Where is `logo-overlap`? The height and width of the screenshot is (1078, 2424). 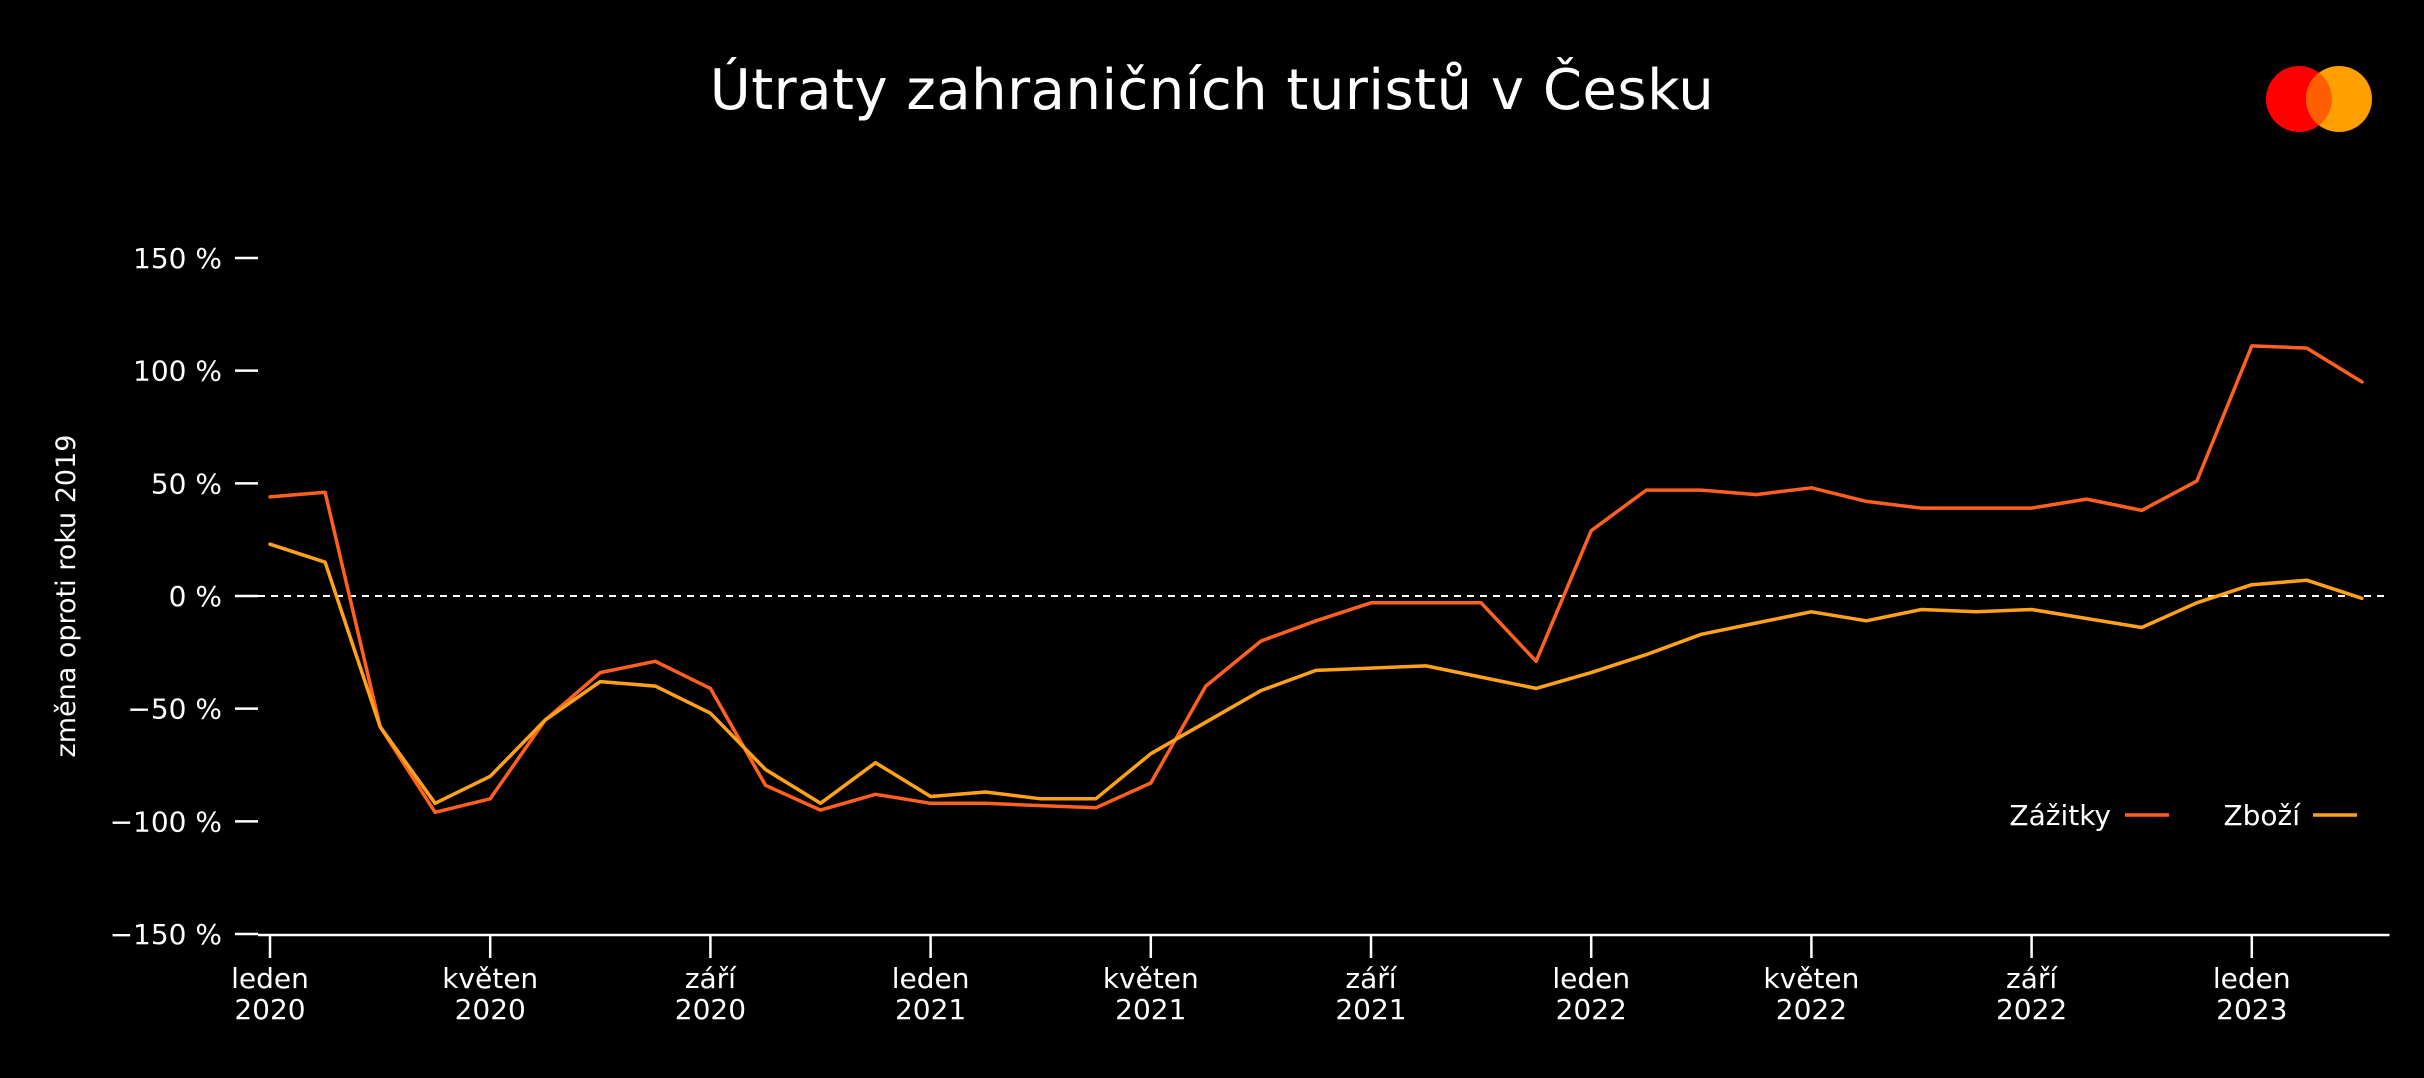 logo-overlap is located at coordinates (2319, 99).